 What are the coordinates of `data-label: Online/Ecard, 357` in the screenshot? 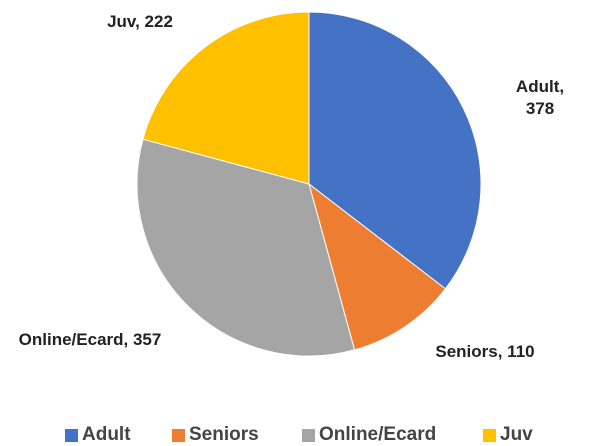 It's located at (90, 339).